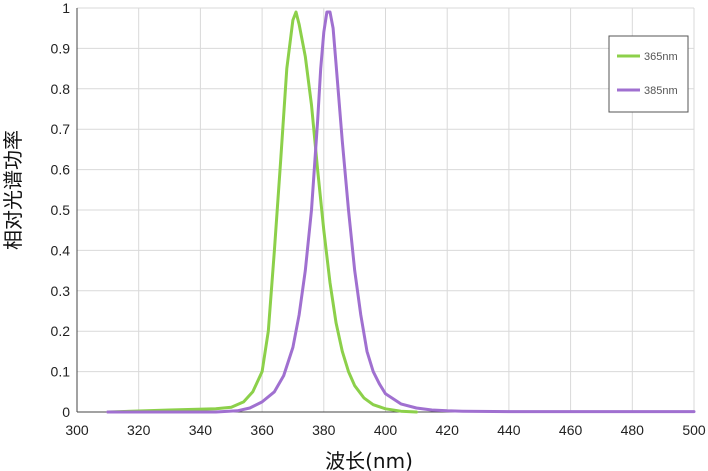  What do you see at coordinates (139, 430) in the screenshot?
I see `x-tick-label: 320` at bounding box center [139, 430].